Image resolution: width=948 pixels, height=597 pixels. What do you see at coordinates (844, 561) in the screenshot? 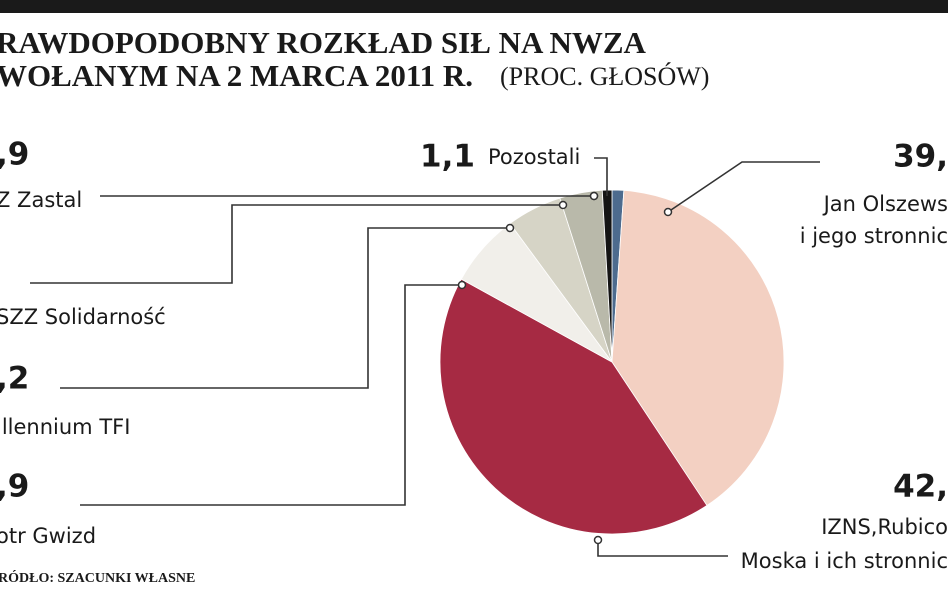
I see `slice-label: Moska i ich stronnic` at bounding box center [844, 561].